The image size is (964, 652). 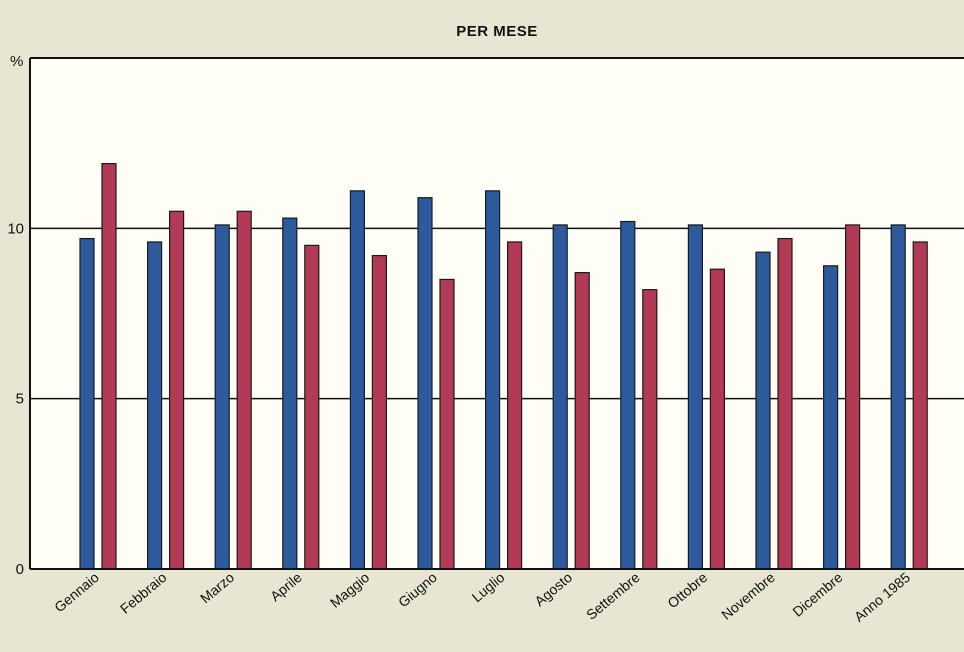 I want to click on x-tick-label: Febbraio, so click(x=143, y=593).